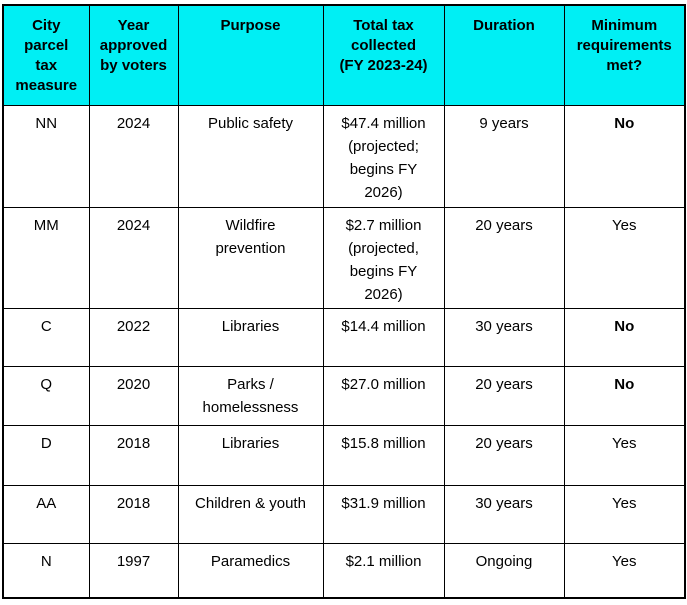 This screenshot has width=687, height=605. What do you see at coordinates (624, 55) in the screenshot?
I see `col-header-met: Minimum requirements met?` at bounding box center [624, 55].